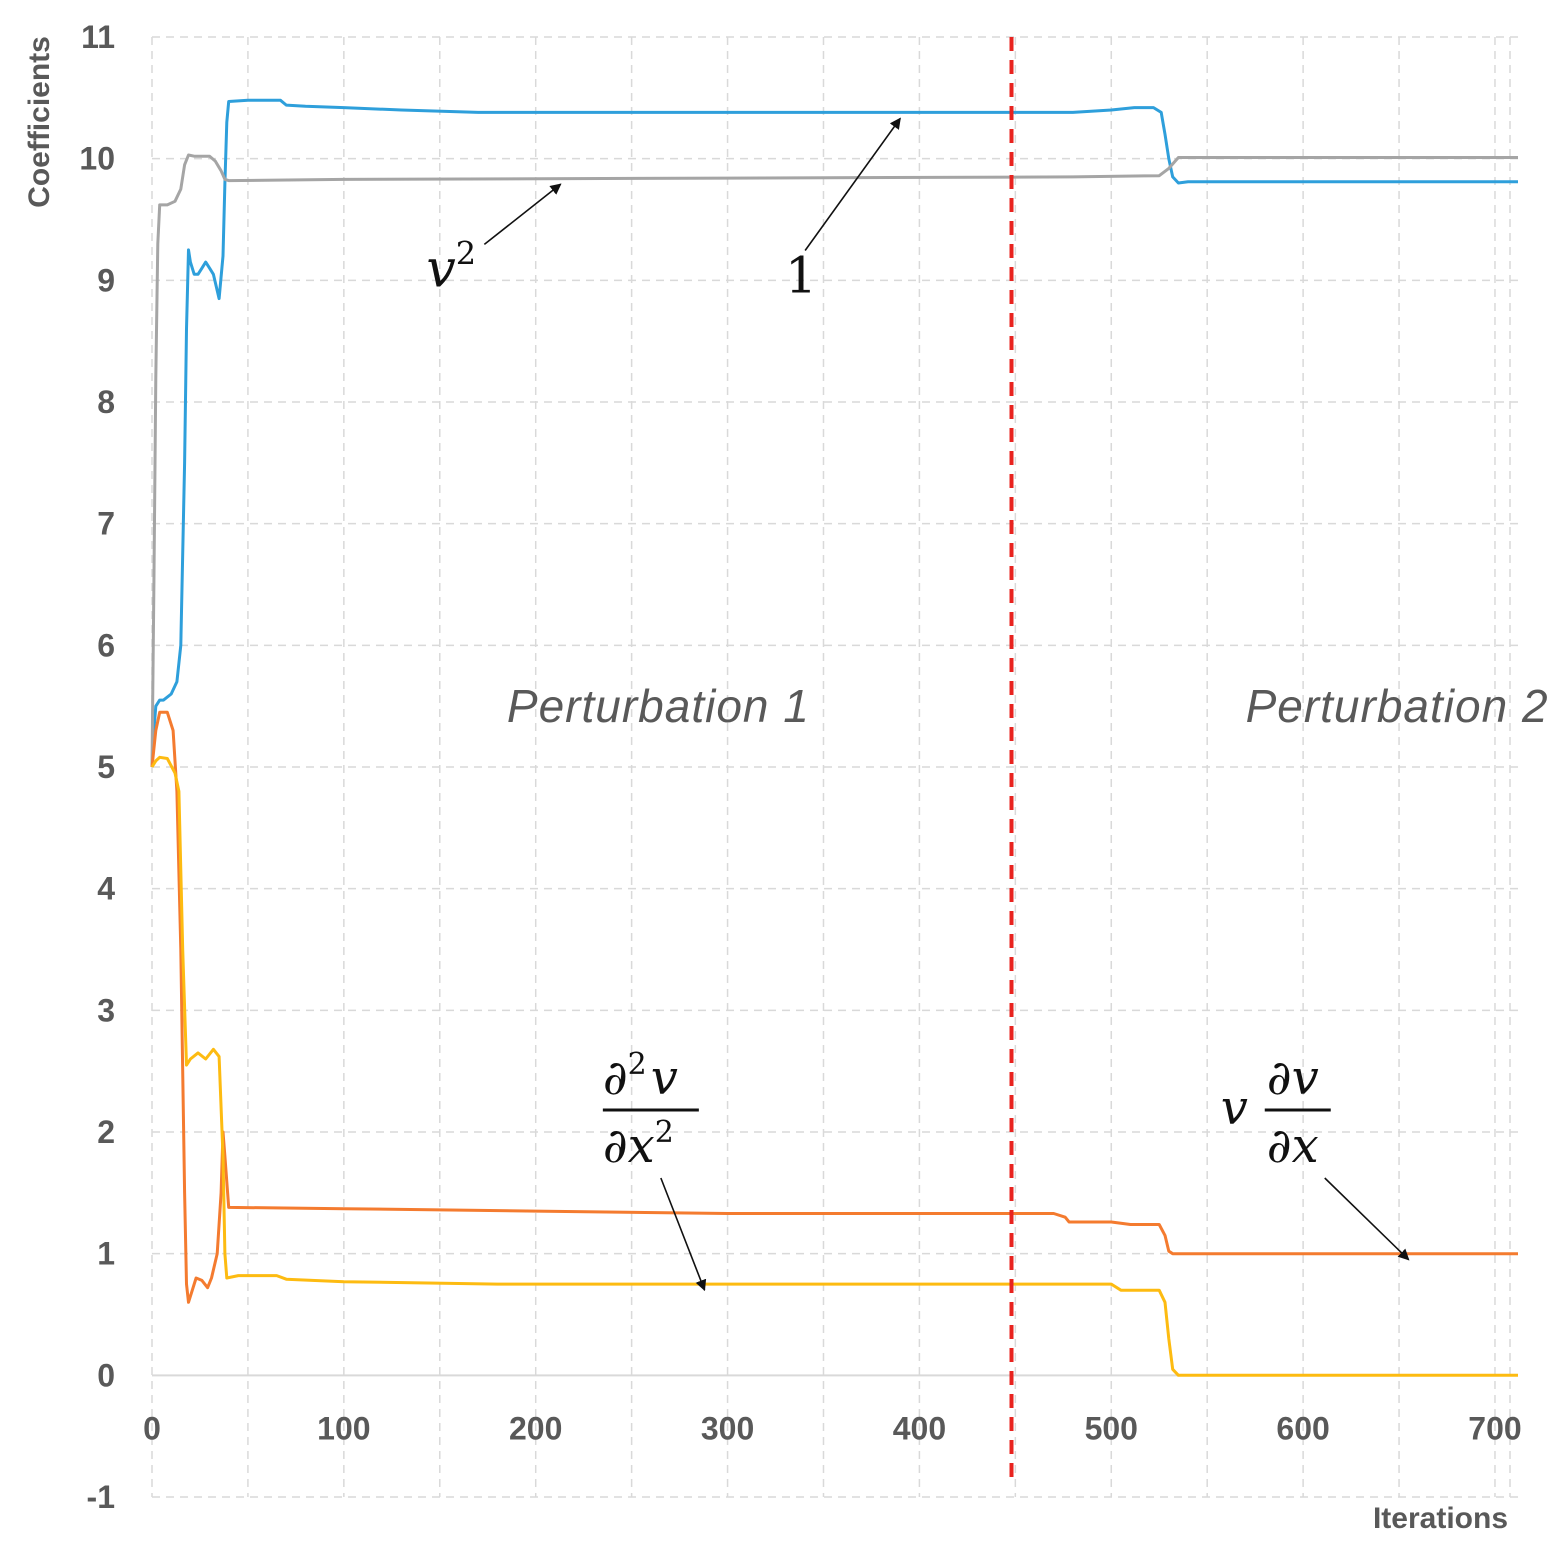  Describe the element at coordinates (152, 1428) in the screenshot. I see `x-tick-label: 0` at that location.